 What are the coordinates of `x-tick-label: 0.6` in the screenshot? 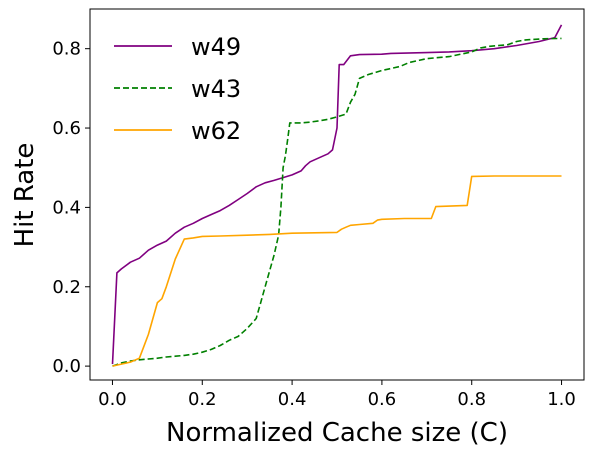 It's located at (382, 399).